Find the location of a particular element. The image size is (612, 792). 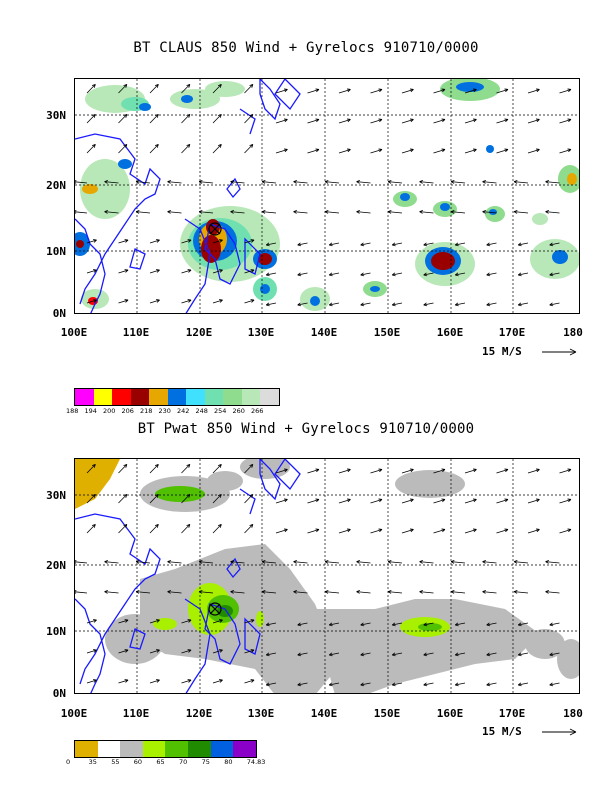

colorbar-tick-label: 230 is located at coordinates (164, 411).